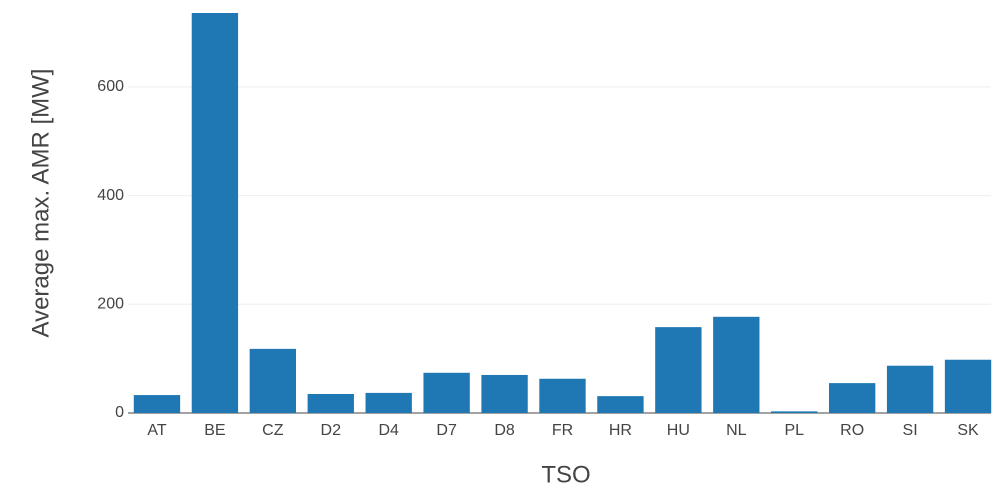 Image resolution: width=1006 pixels, height=492 pixels. I want to click on y-axis-title: Average max. AMR [MW], so click(40, 203).